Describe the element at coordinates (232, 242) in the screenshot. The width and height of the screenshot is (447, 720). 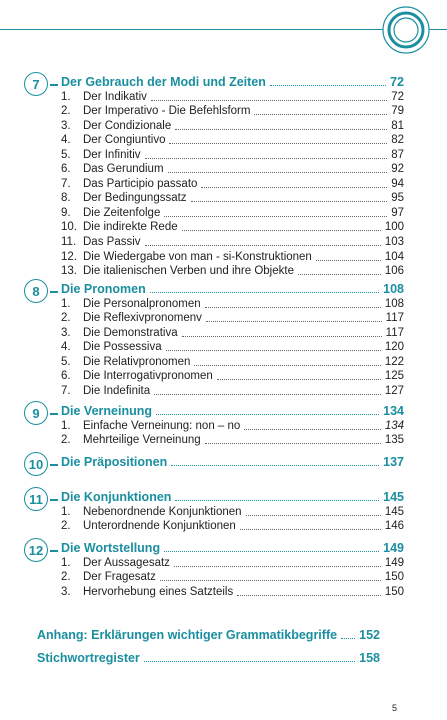
I see `toc-item: 11. Das Passiv 103` at that location.